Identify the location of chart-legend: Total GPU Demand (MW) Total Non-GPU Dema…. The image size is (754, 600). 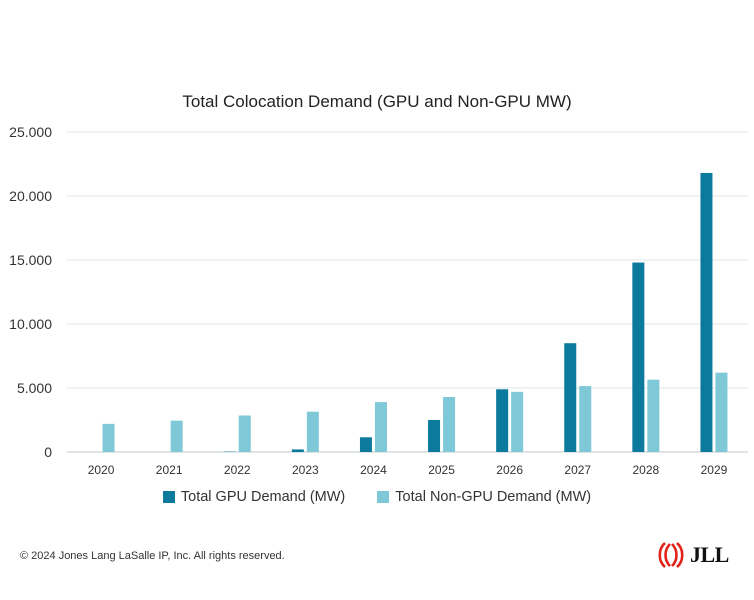
(377, 498).